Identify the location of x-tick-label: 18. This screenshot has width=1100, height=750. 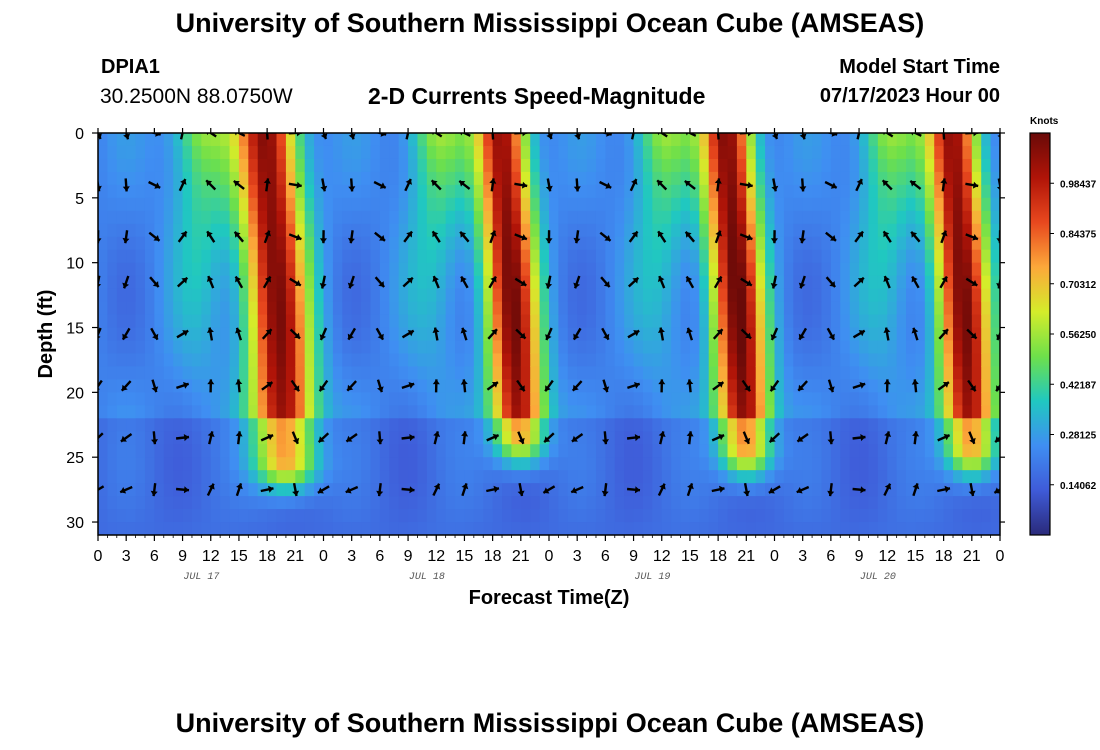
(267, 556).